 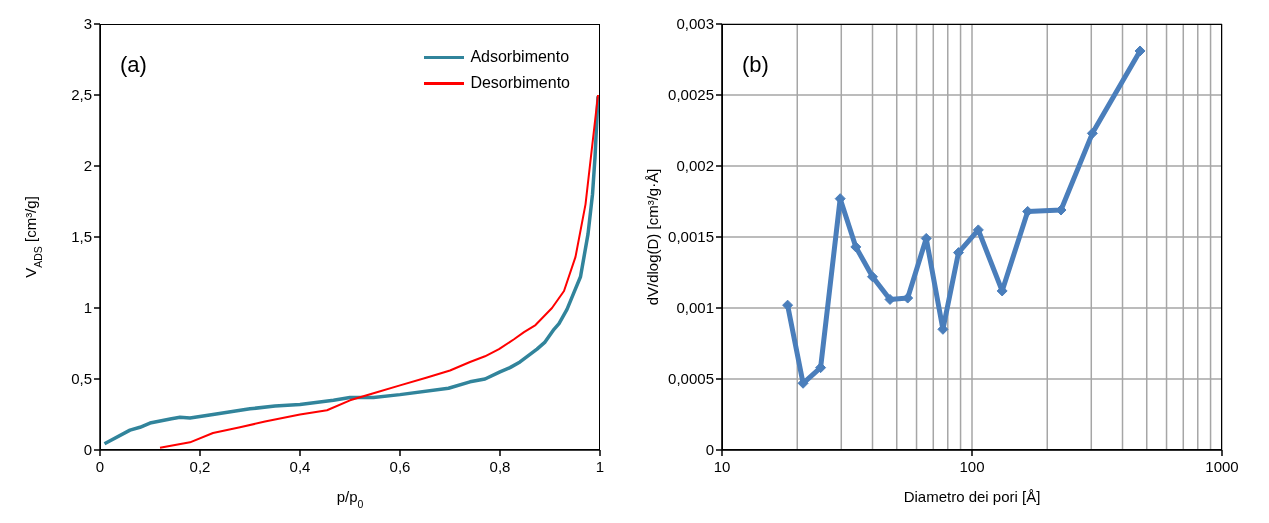 What do you see at coordinates (400, 466) in the screenshot?
I see `x-tick-label: 0,6` at bounding box center [400, 466].